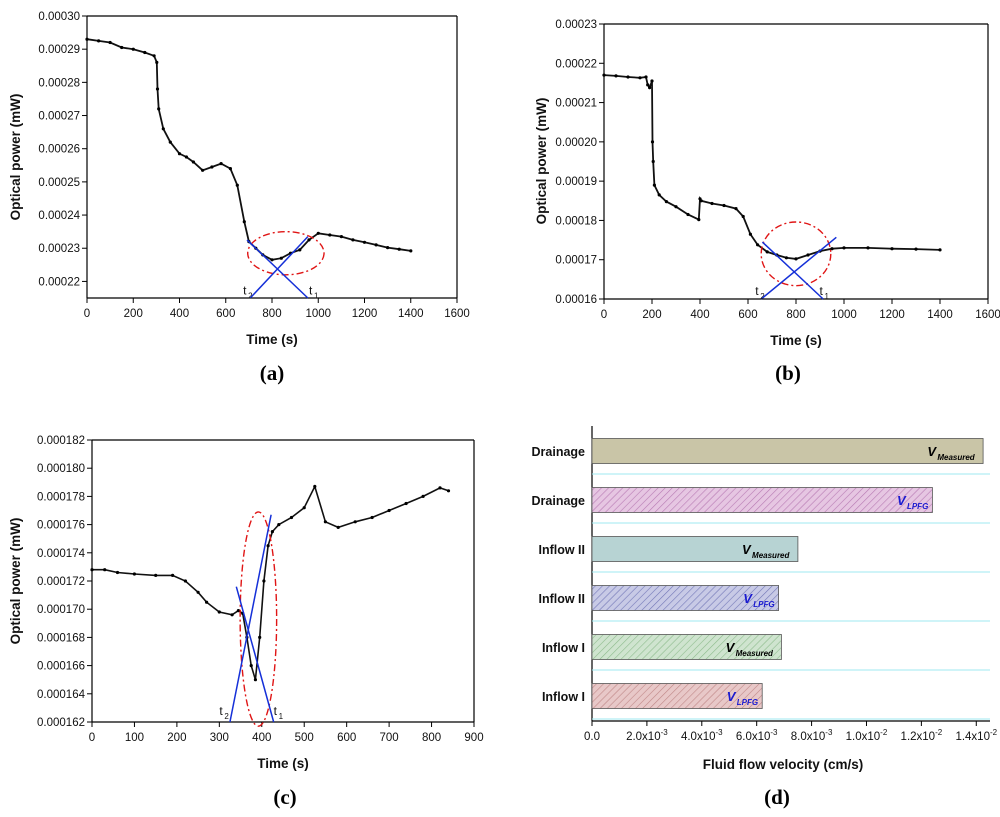 The image size is (1000, 817). I want to click on x-axis-label: Fluid flow velocity (cm/s), so click(783, 764).